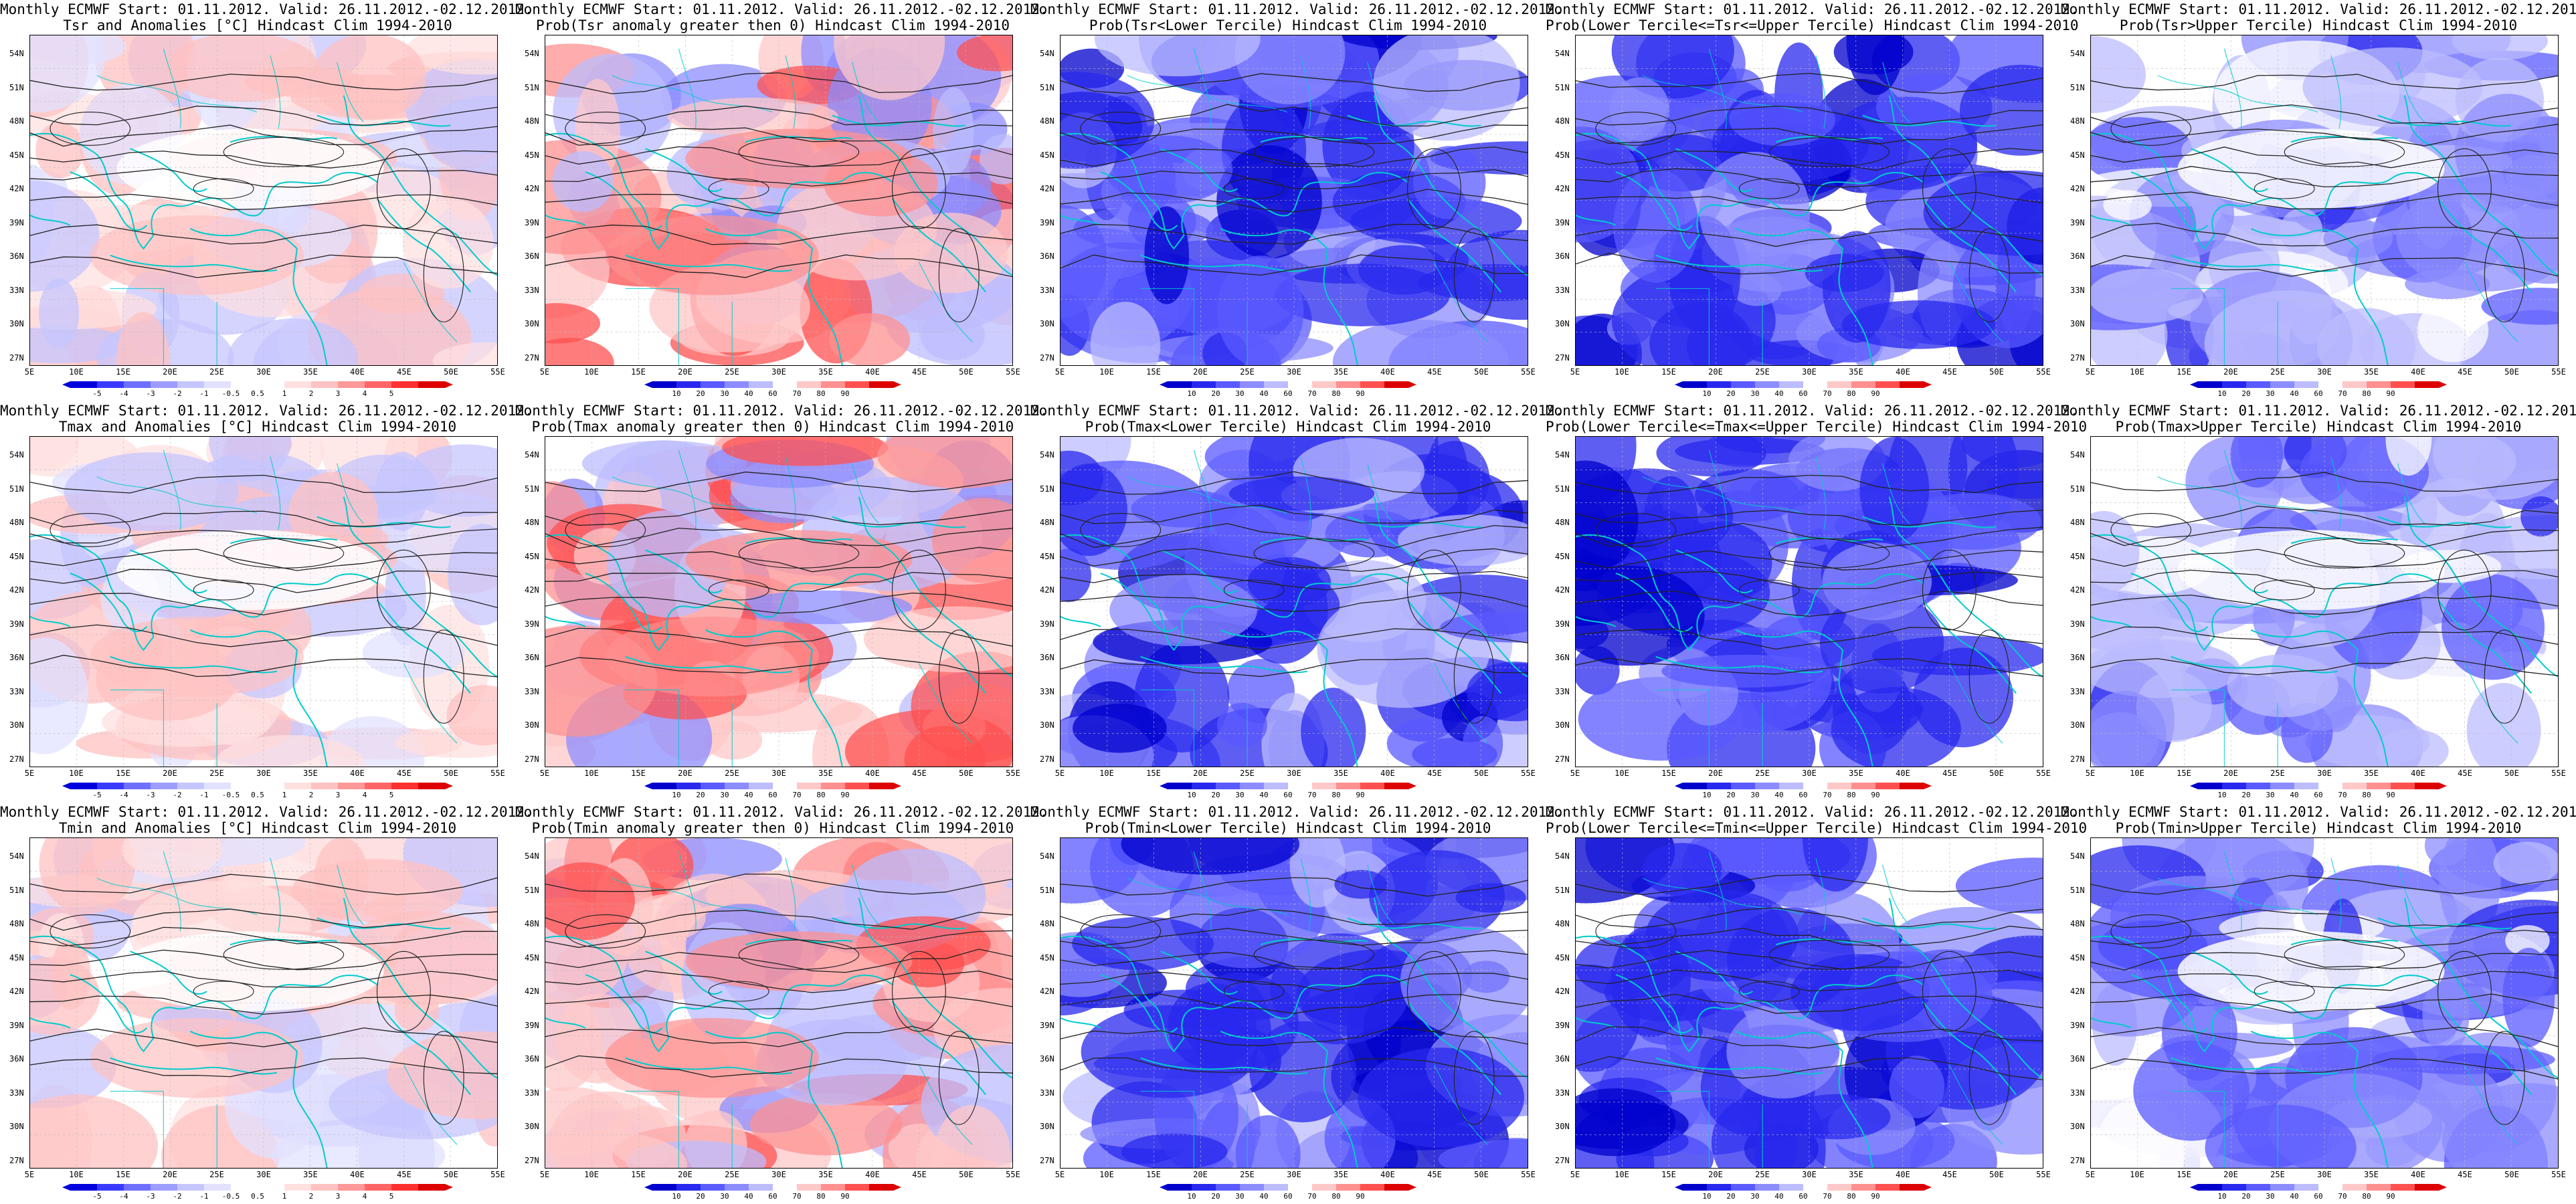 The image size is (2576, 1204). I want to click on colorbar-tick-label: 10, so click(2222, 393).